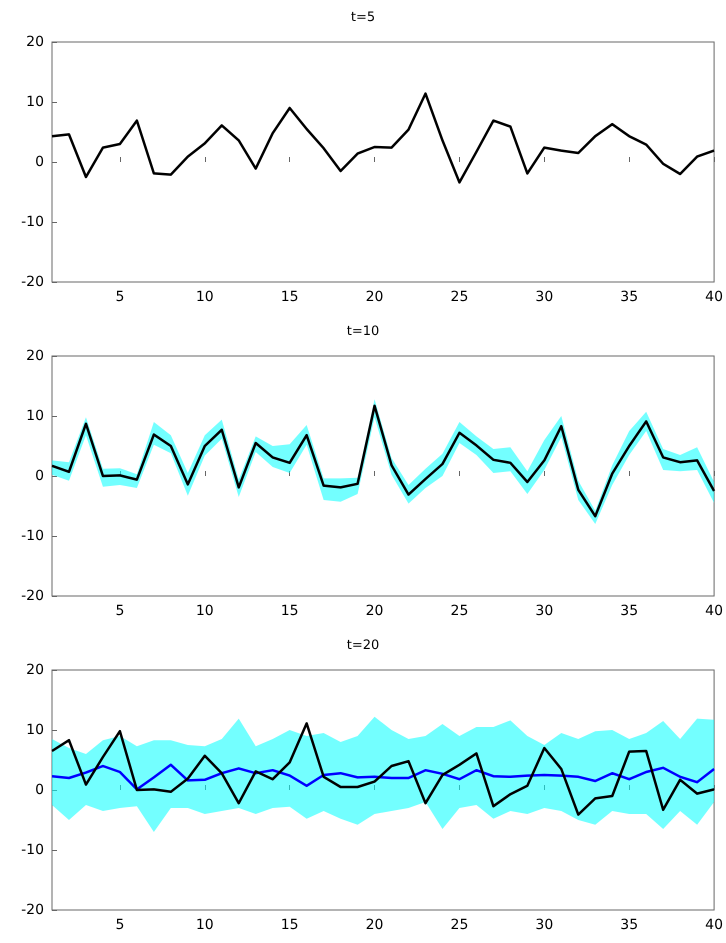  What do you see at coordinates (363, 17) in the screenshot?
I see `chart-title: t=5` at bounding box center [363, 17].